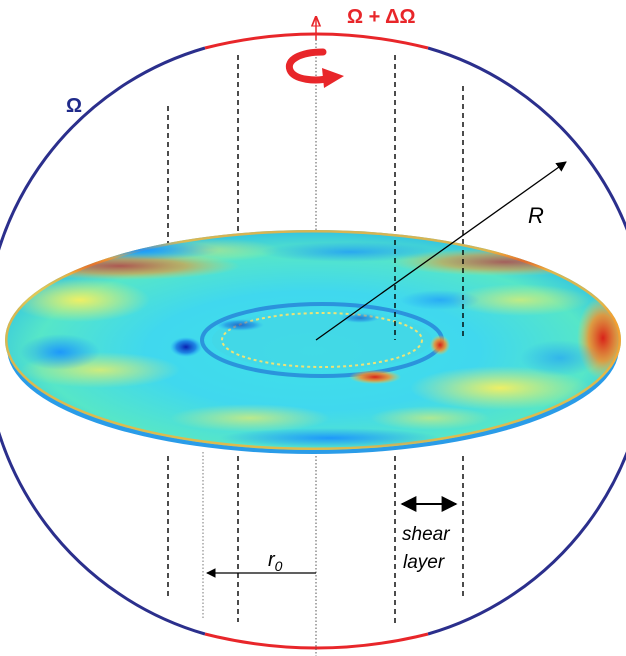  I want to click on radius-arrow, so click(441, 251).